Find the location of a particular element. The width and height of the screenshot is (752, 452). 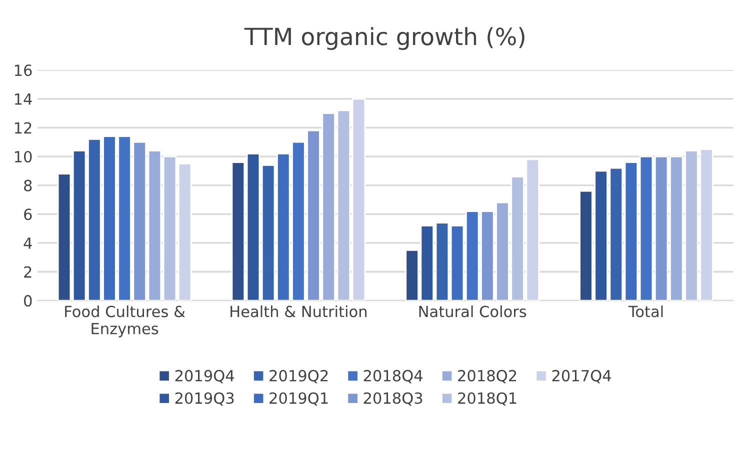

legend-label: 2018Q1 is located at coordinates (487, 399).